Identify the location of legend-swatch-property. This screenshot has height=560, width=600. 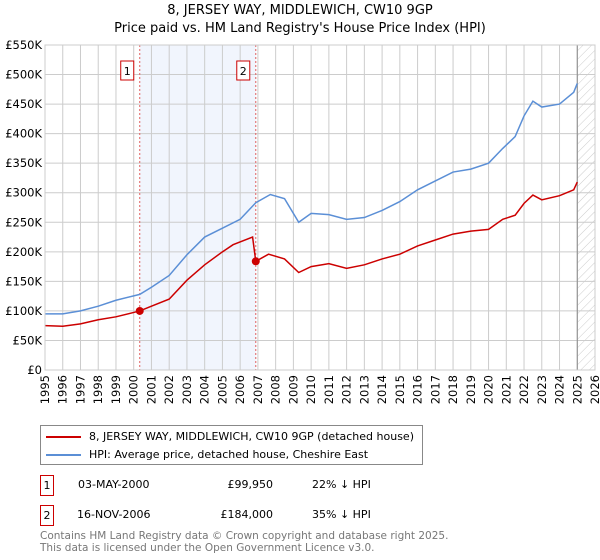
(63, 437).